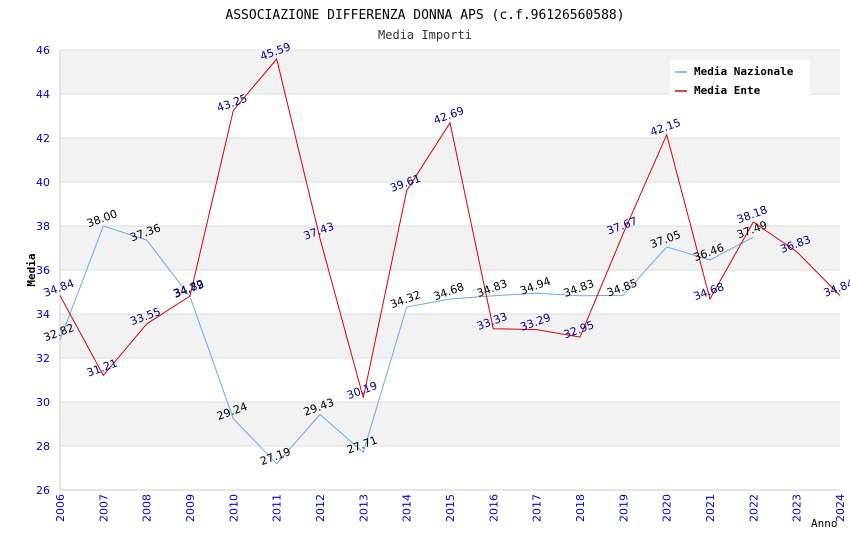 Image resolution: width=850 pixels, height=550 pixels. What do you see at coordinates (840, 508) in the screenshot?
I see `x-tick-label: 2024` at bounding box center [840, 508].